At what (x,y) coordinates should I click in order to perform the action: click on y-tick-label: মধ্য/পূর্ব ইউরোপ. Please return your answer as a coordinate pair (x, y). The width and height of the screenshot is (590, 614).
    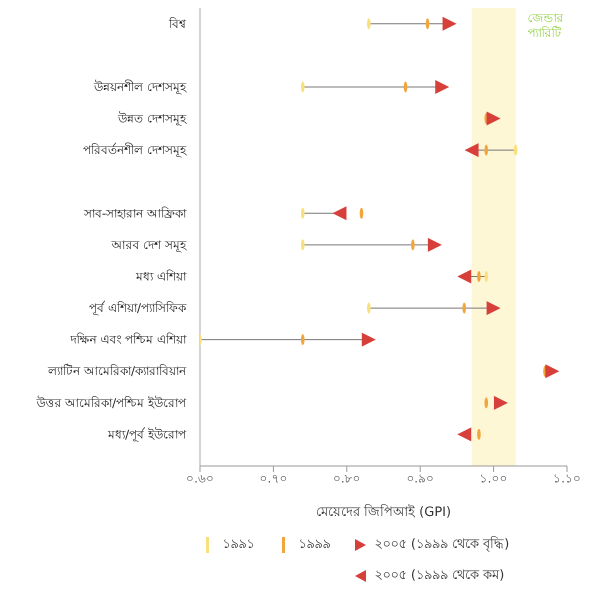
    Looking at the image, I should click on (147, 434).